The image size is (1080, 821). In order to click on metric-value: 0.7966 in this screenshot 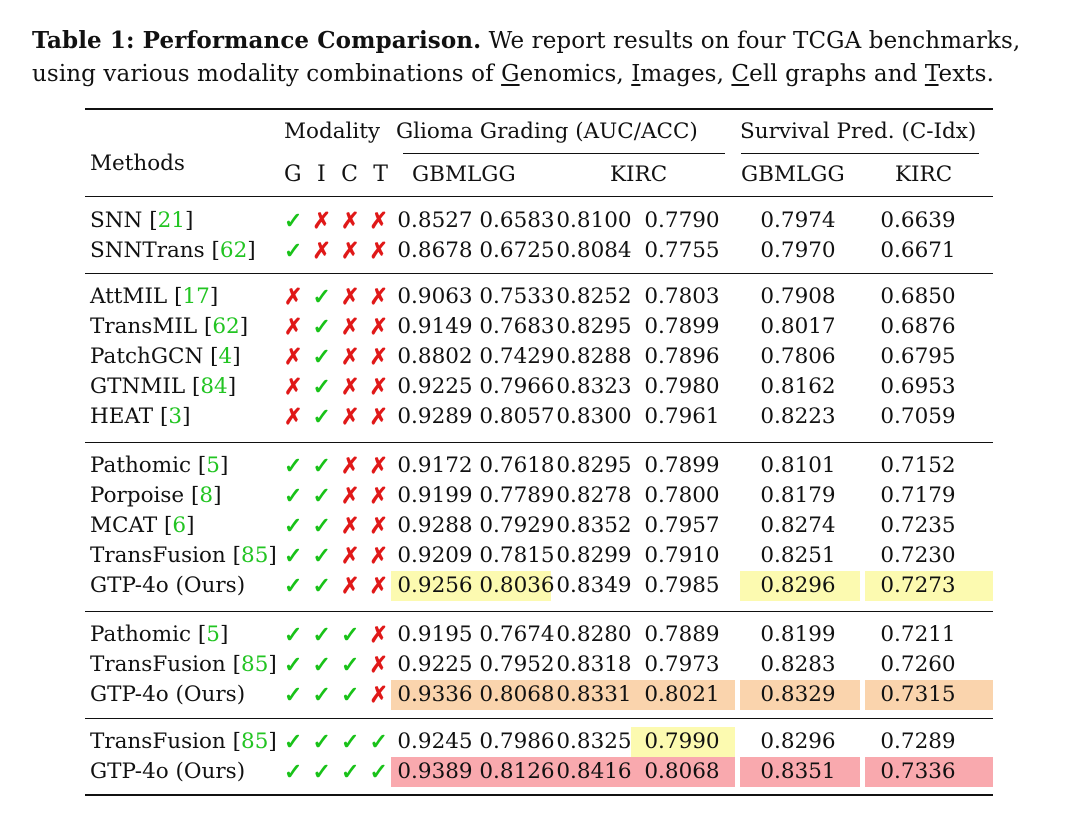, I will do `click(517, 386)`.